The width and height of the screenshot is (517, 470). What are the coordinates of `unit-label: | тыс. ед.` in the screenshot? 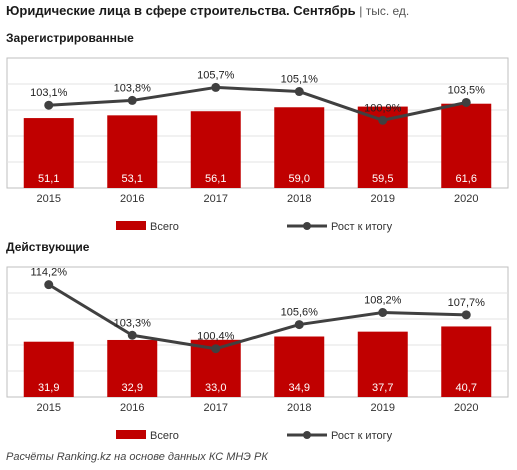 It's located at (384, 11).